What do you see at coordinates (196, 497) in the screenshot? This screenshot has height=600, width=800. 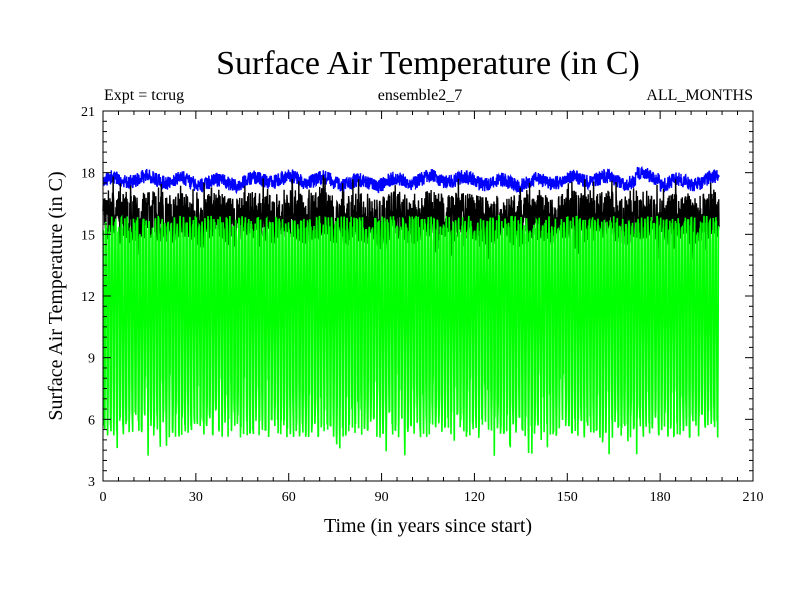 I see `x-tick-label: 30` at bounding box center [196, 497].